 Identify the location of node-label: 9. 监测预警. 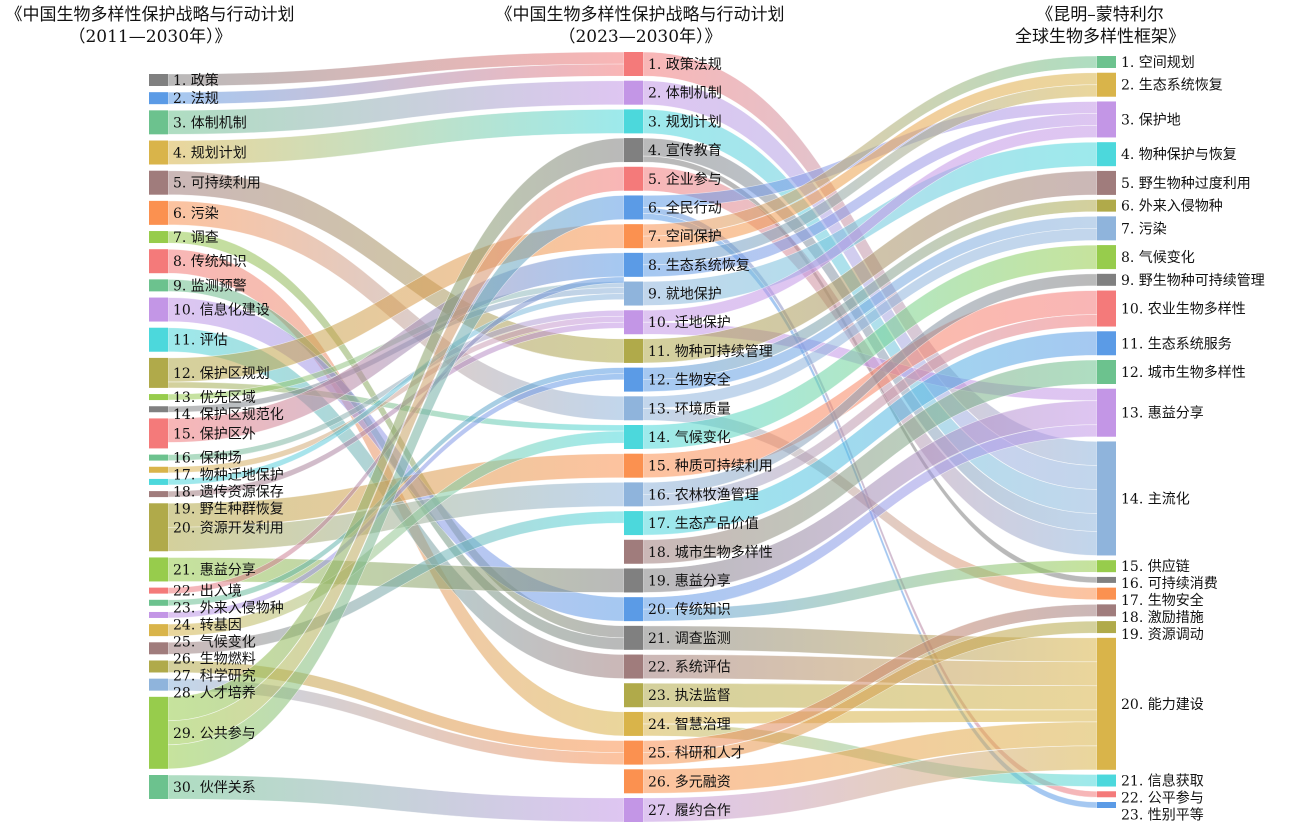
(210, 286).